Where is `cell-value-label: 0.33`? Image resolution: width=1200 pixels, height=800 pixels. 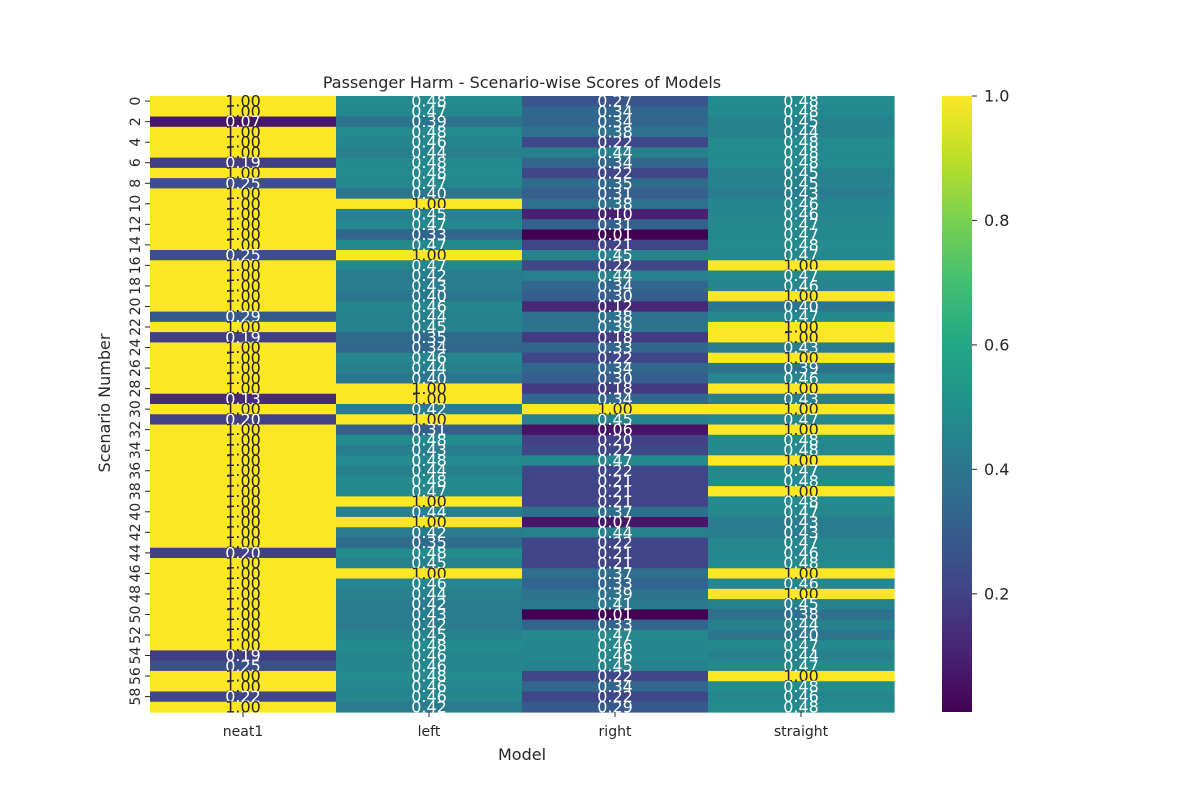 cell-value-label: 0.33 is located at coordinates (429, 234).